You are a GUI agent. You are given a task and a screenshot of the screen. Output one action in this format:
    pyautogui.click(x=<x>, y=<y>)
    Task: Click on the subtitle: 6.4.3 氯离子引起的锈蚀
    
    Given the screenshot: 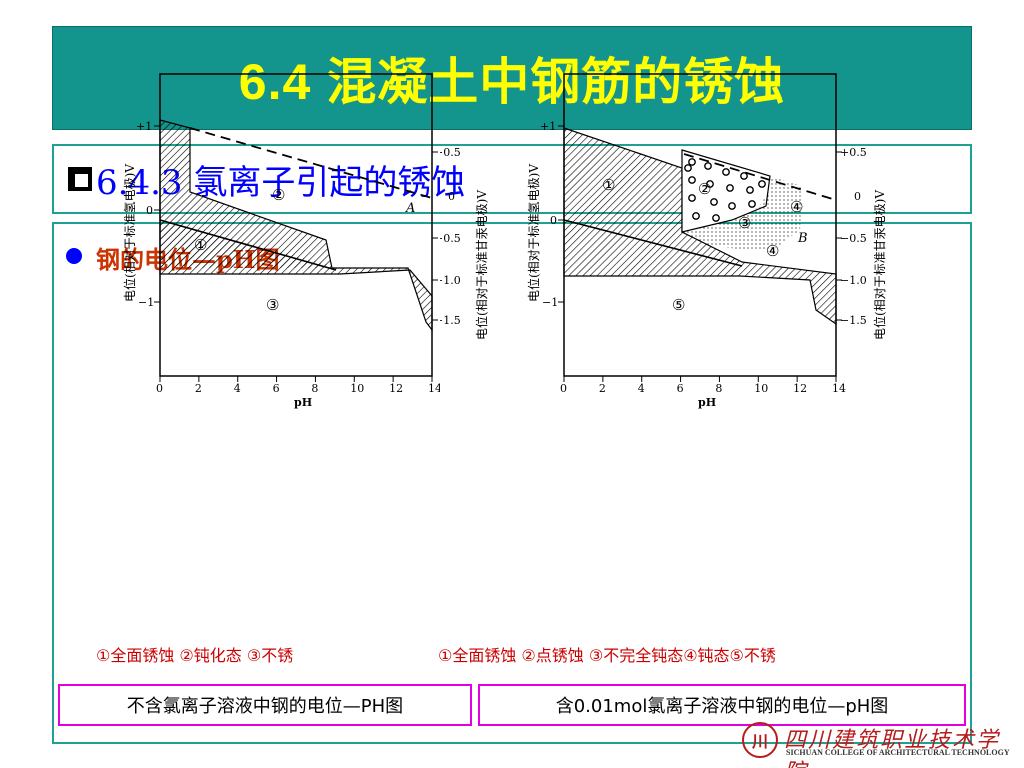 What is the action you would take?
    pyautogui.click(x=281, y=182)
    